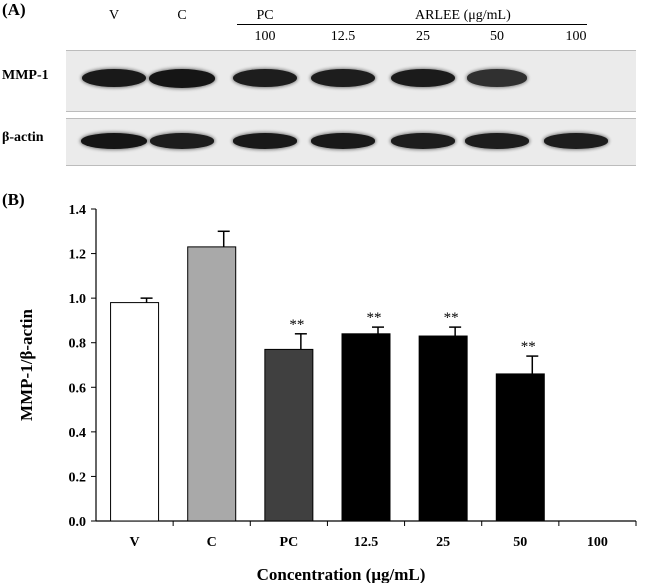 The image size is (645, 583). What do you see at coordinates (78, 522) in the screenshot?
I see `y-tick-label: 0.0` at bounding box center [78, 522].